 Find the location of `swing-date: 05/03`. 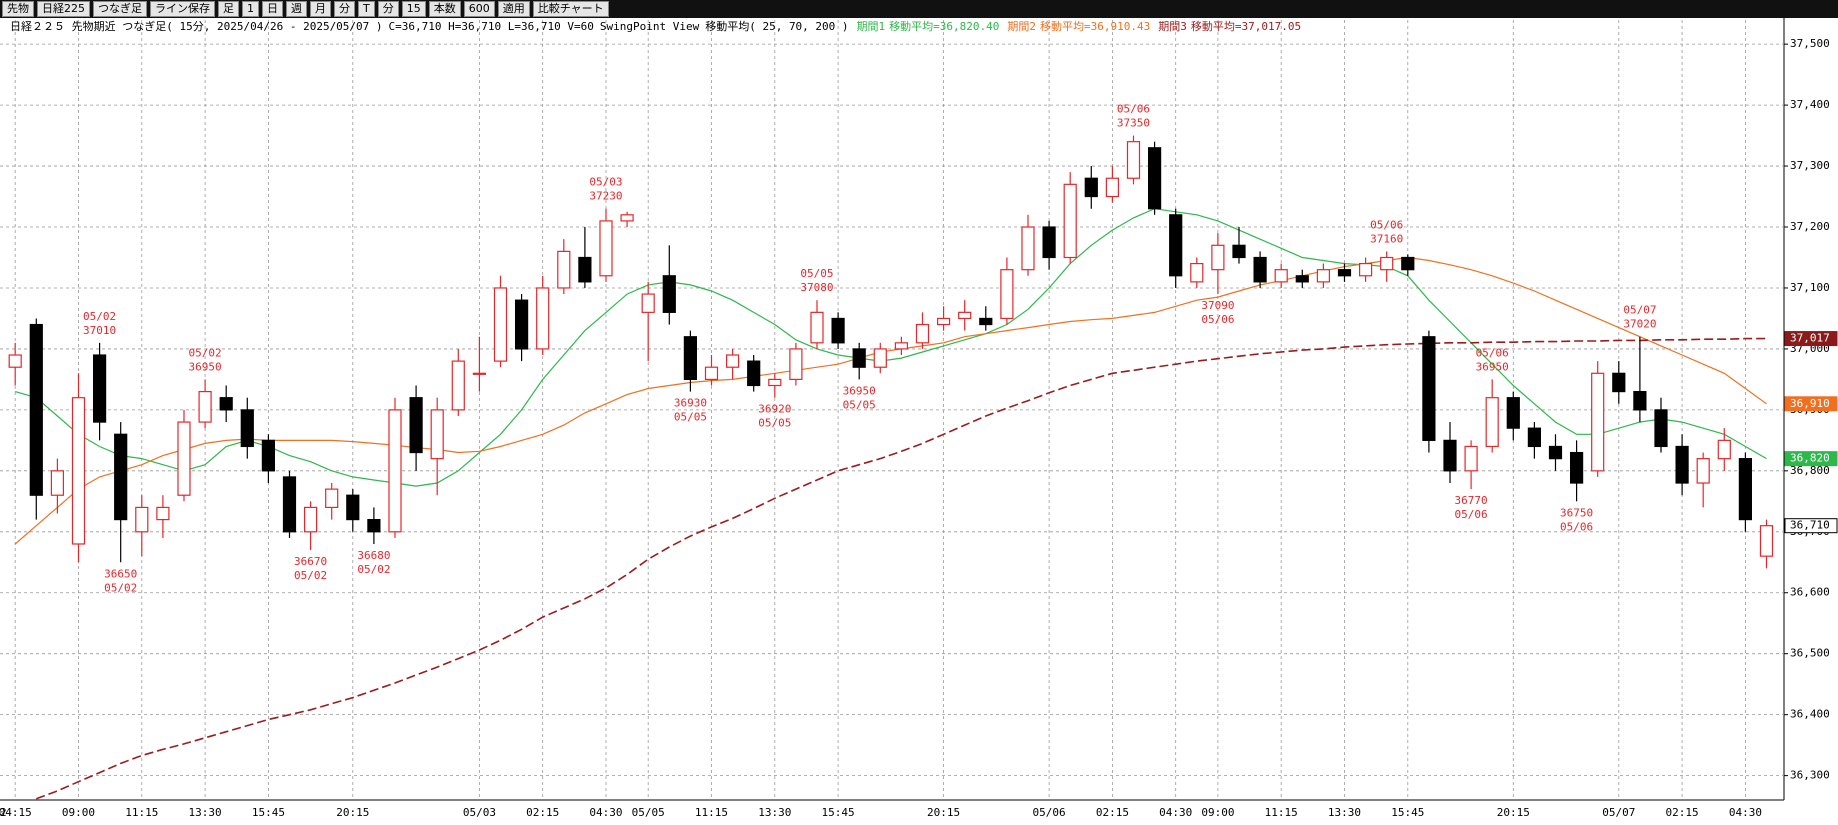

swing-date: 05/03 is located at coordinates (605, 182).